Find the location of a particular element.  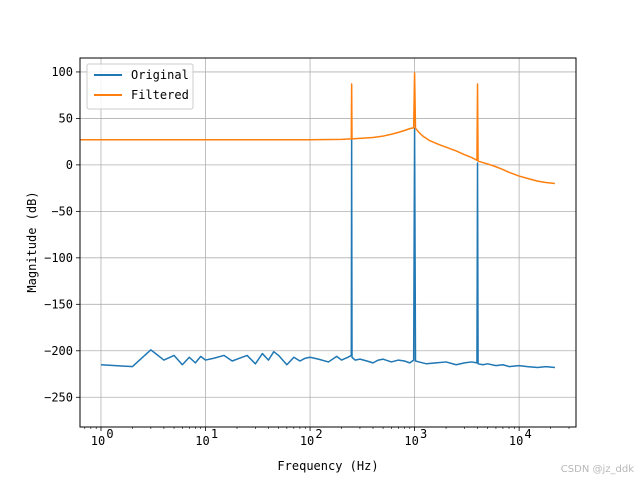

legend-label-original: Original is located at coordinates (160, 75).